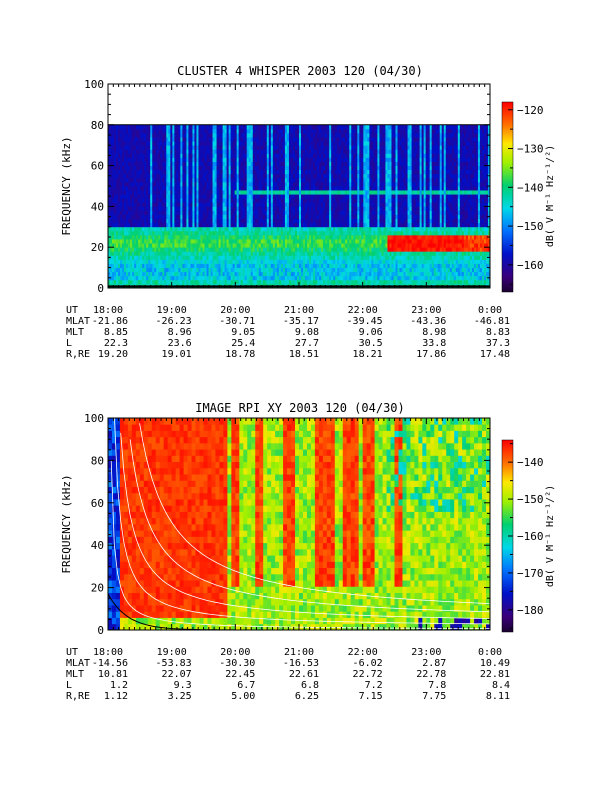 Image resolution: width=600 pixels, height=800 pixels. What do you see at coordinates (183, 685) in the screenshot?
I see `ephemeris-value: 9.3` at bounding box center [183, 685].